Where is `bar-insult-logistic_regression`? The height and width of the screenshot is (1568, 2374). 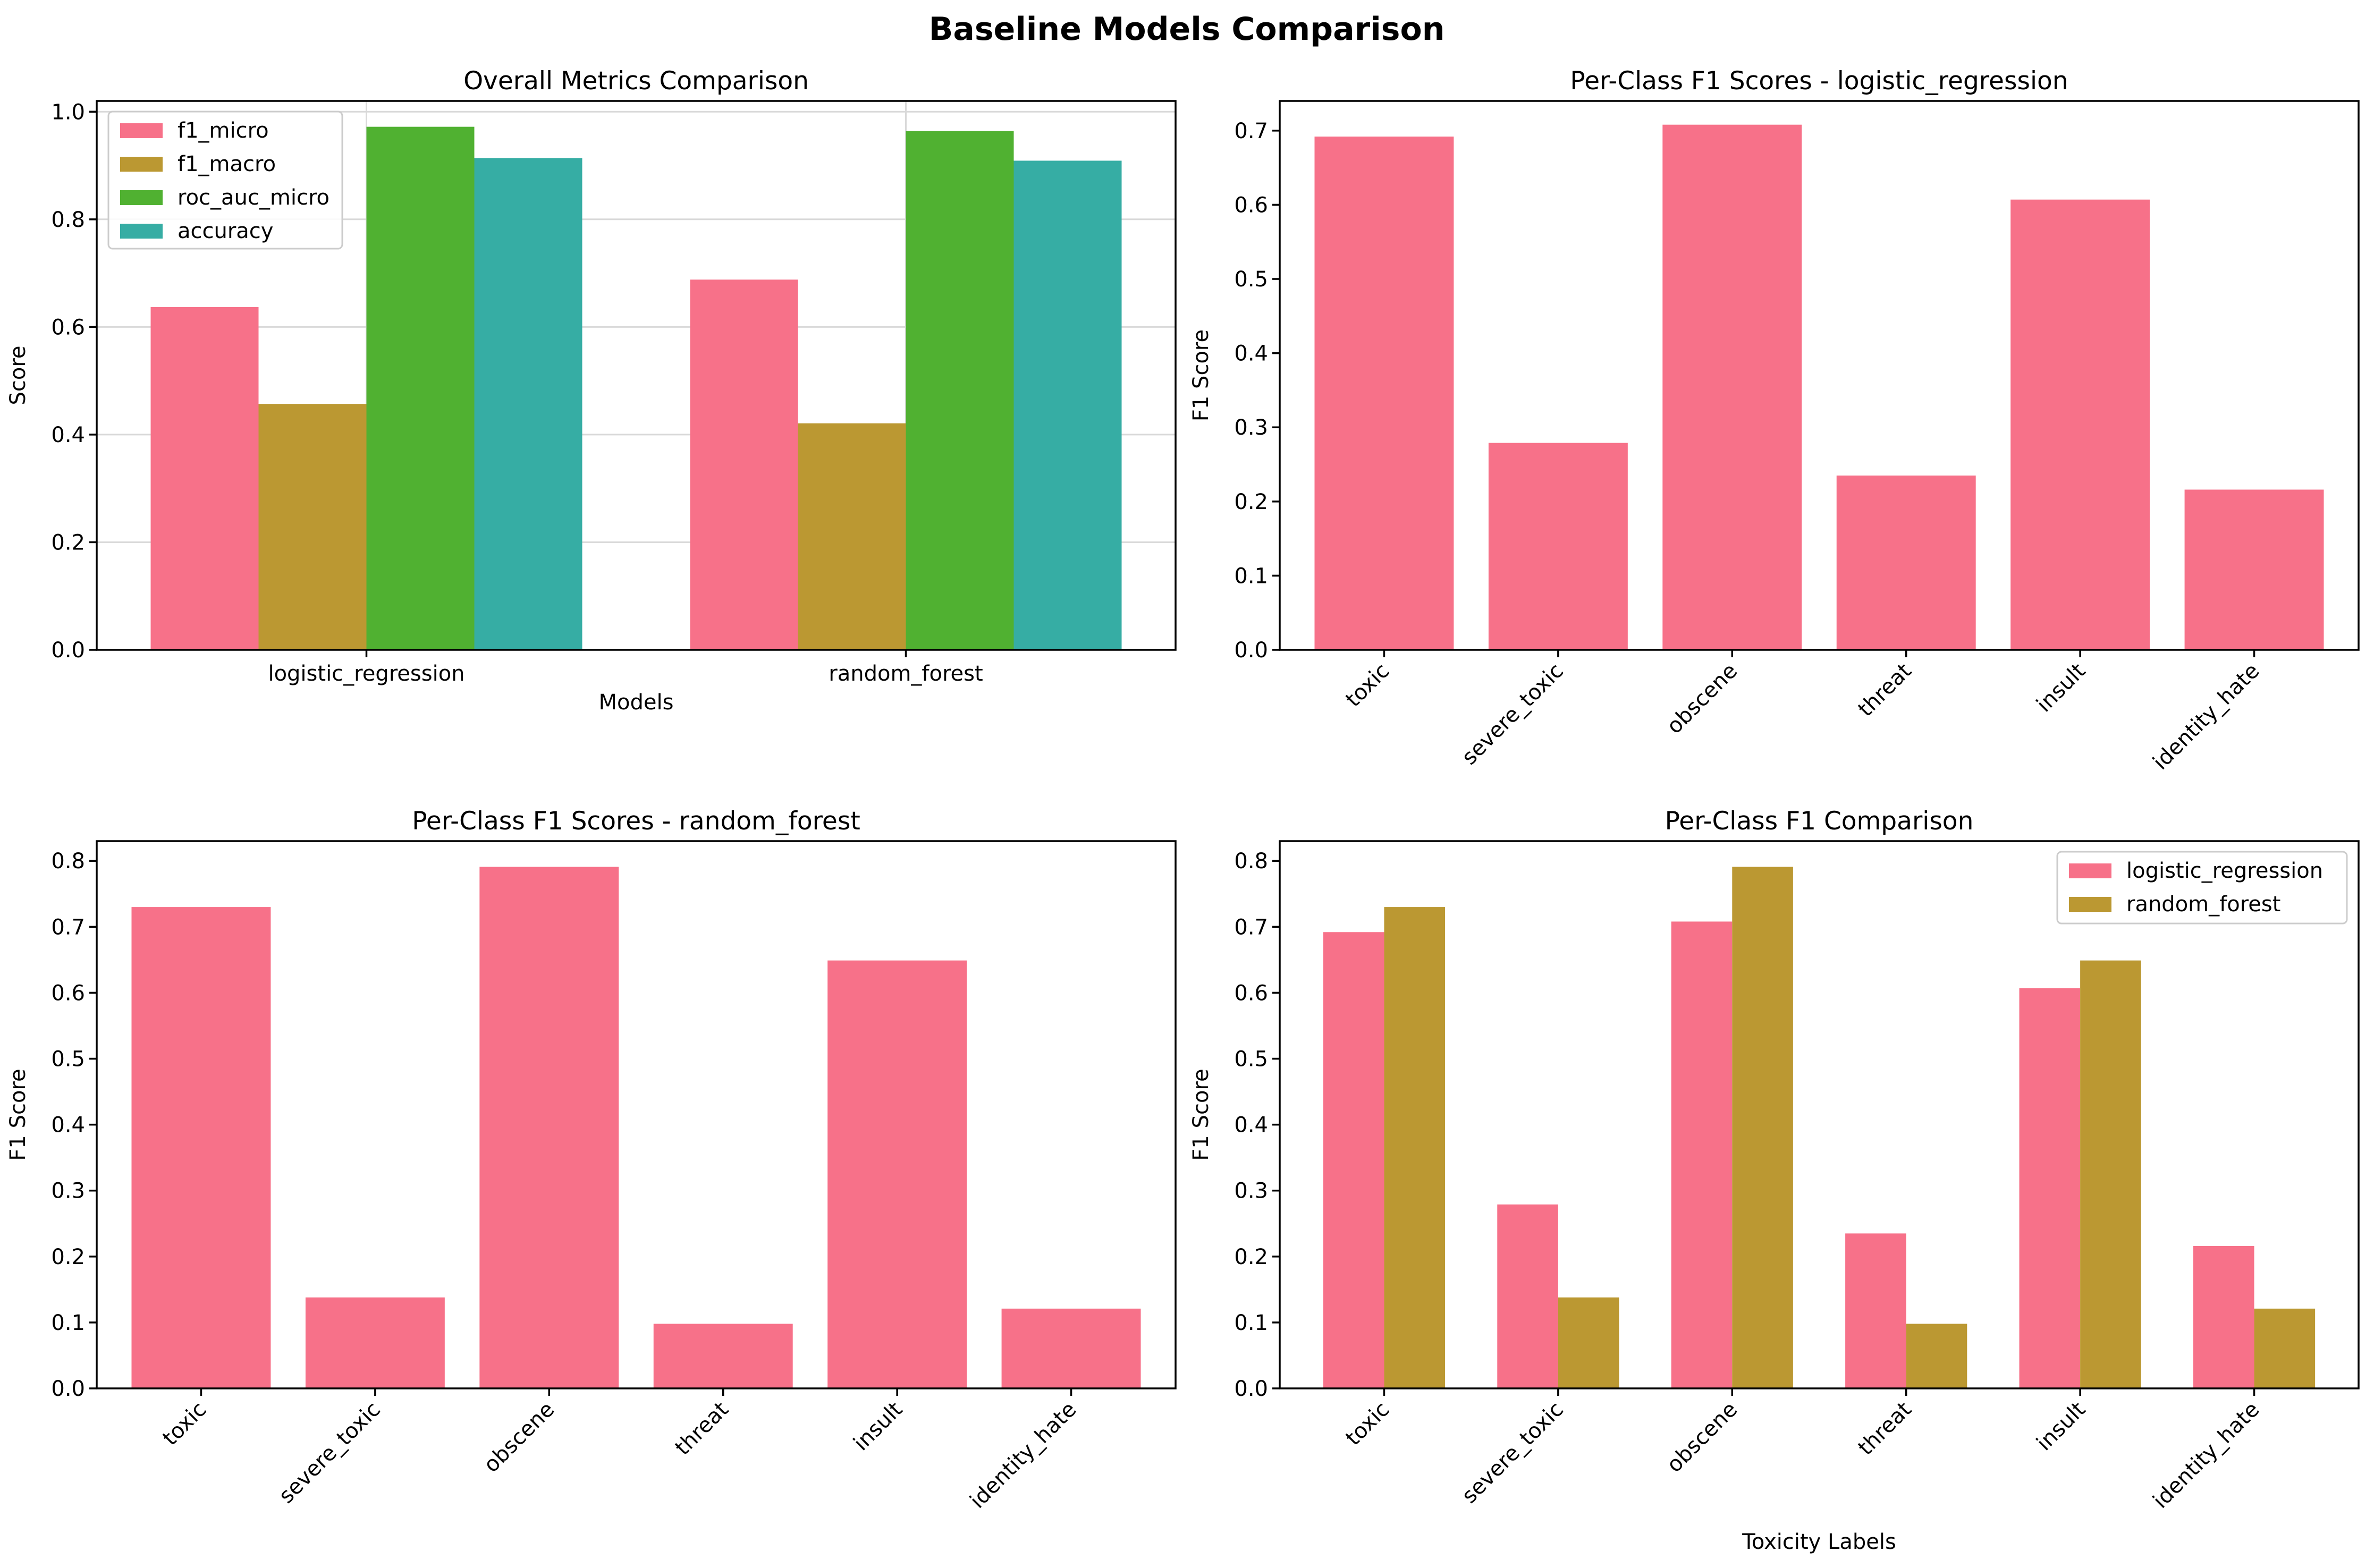
bar-insult-logistic_regression is located at coordinates (2050, 1188).